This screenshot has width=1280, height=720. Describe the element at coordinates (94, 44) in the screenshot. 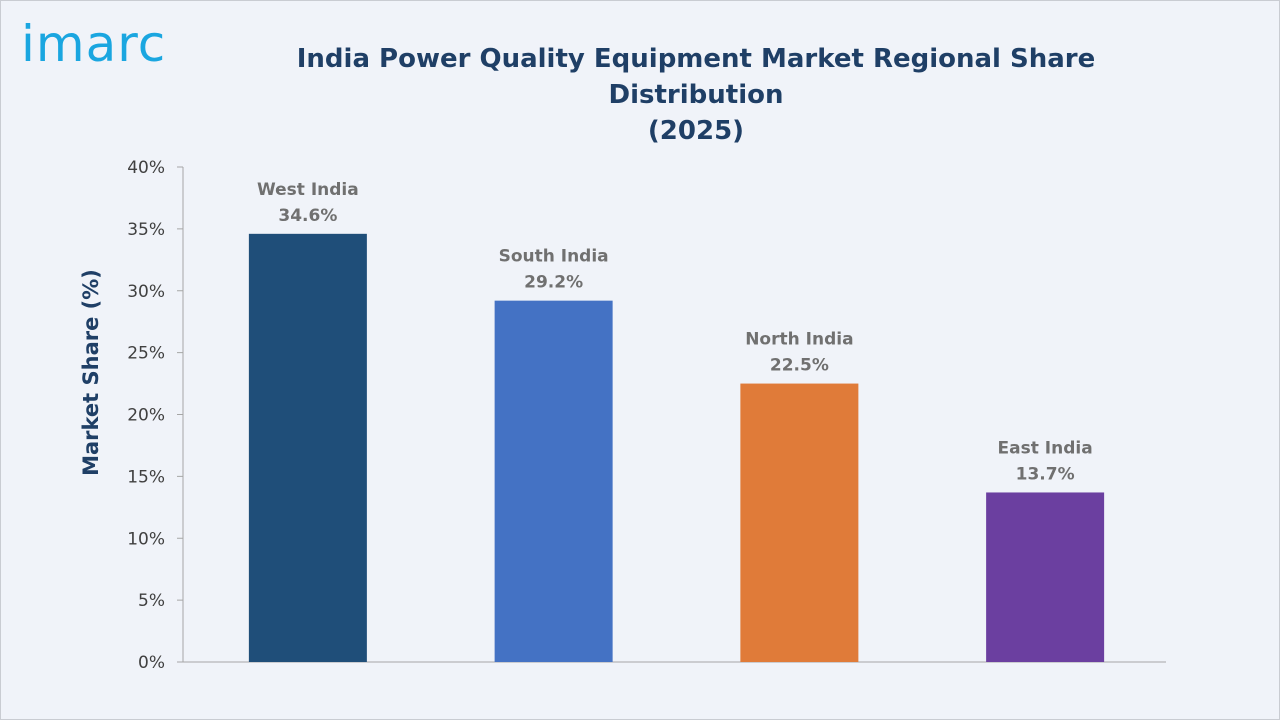

I see `logo-text: imarc` at that location.